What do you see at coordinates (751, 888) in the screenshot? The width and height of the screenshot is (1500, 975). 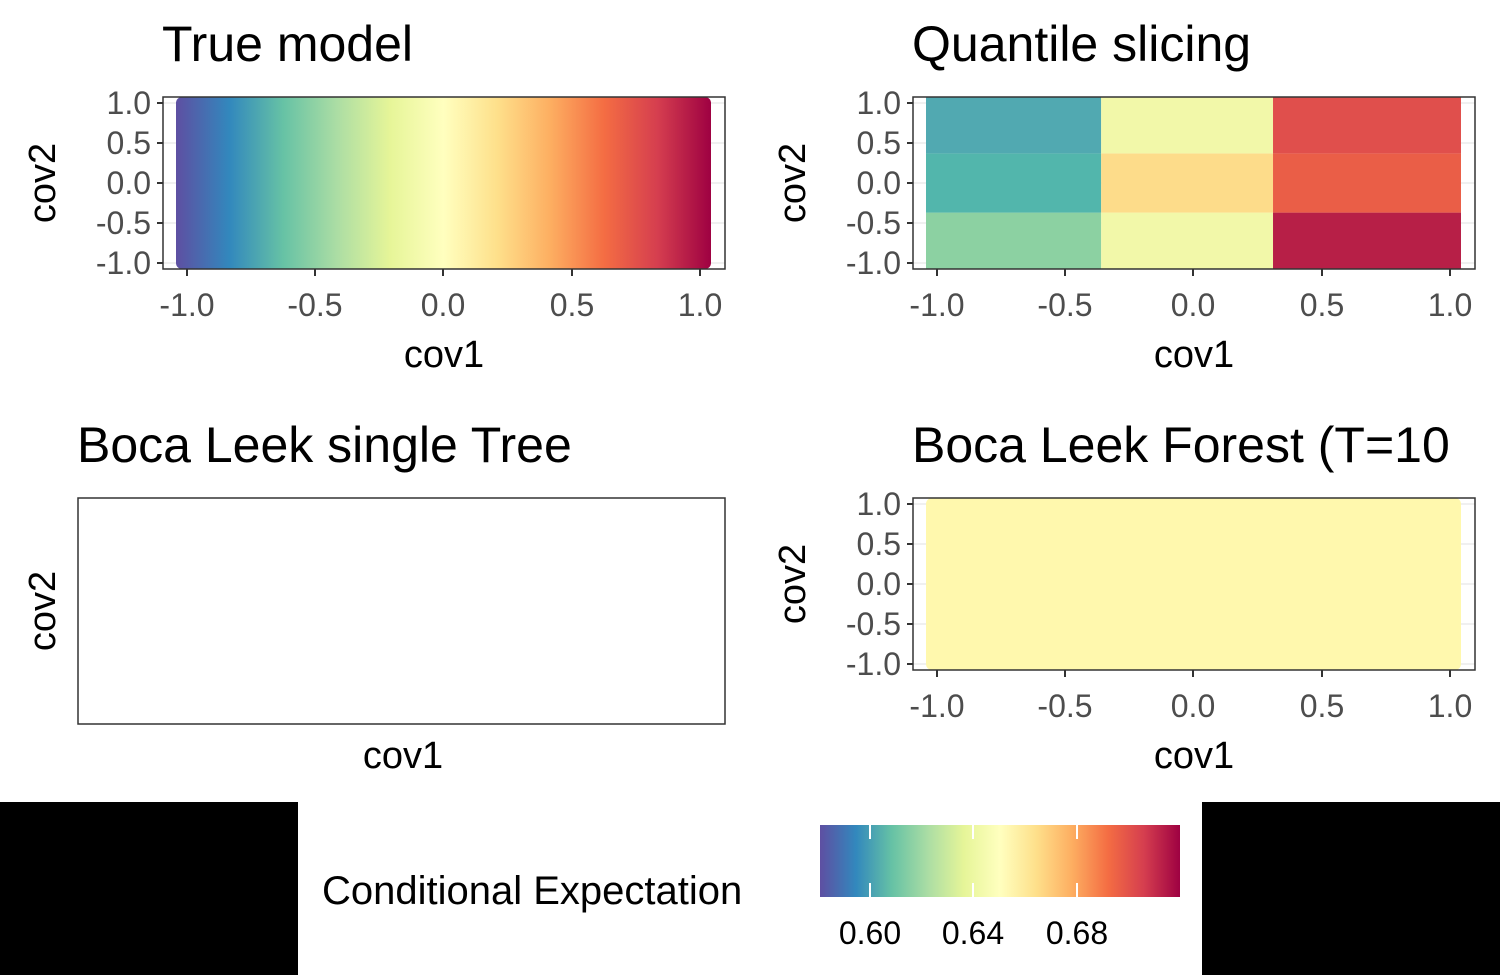 I see `color-legend: Conditional Expectation 0.60 0.64 0.68` at bounding box center [751, 888].